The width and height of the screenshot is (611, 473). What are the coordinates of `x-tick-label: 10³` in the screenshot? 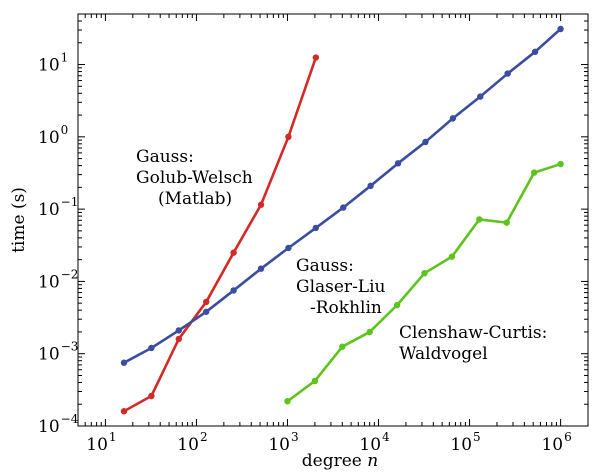 It's located at (283, 442).